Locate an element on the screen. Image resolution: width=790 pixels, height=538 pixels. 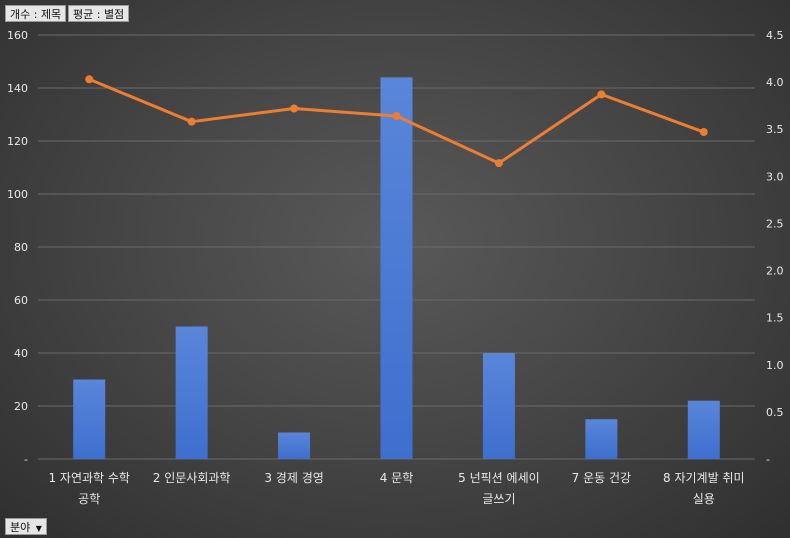
right-tick-label: 1.0 is located at coordinates (775, 365).